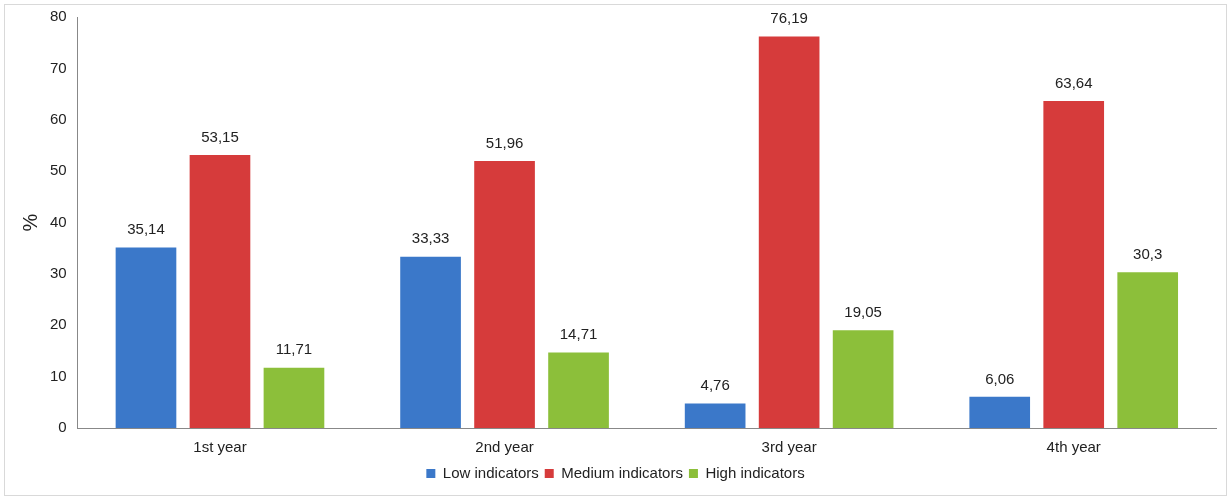 This screenshot has height=500, width=1231. I want to click on legend-label: Low indicators, so click(490, 472).